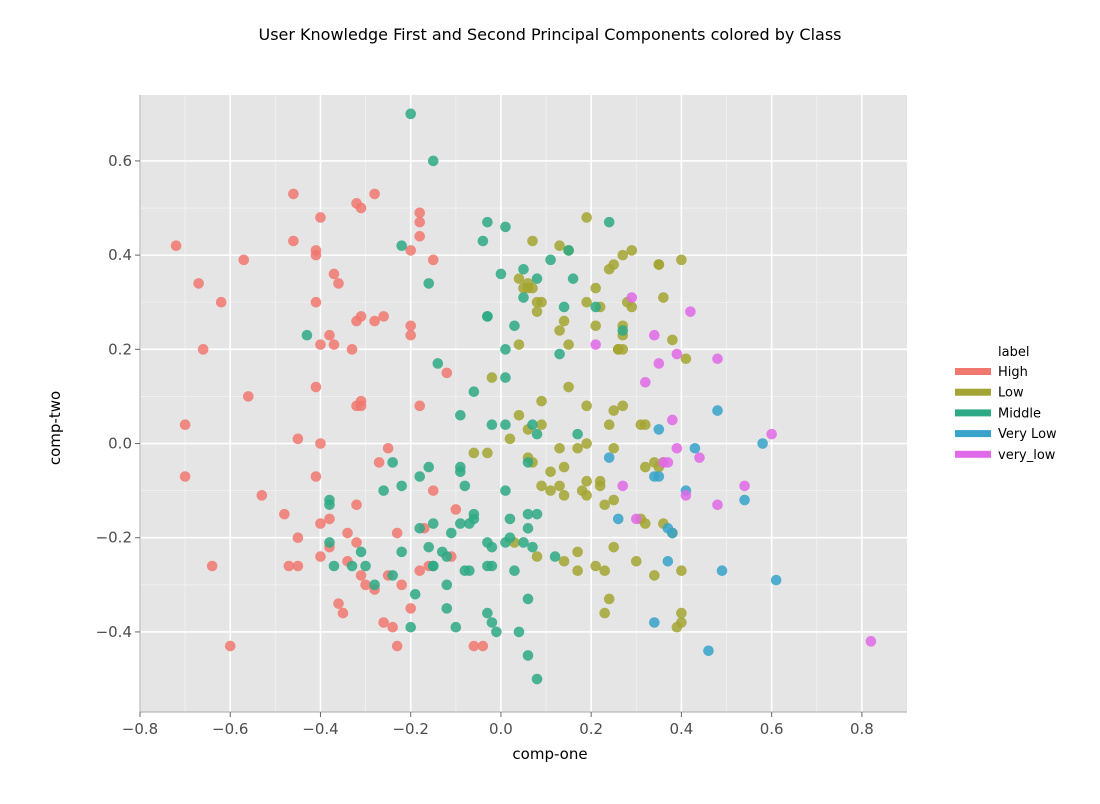 The image size is (1100, 804). What do you see at coordinates (1019, 413) in the screenshot?
I see `legend-label: Middle` at bounding box center [1019, 413].